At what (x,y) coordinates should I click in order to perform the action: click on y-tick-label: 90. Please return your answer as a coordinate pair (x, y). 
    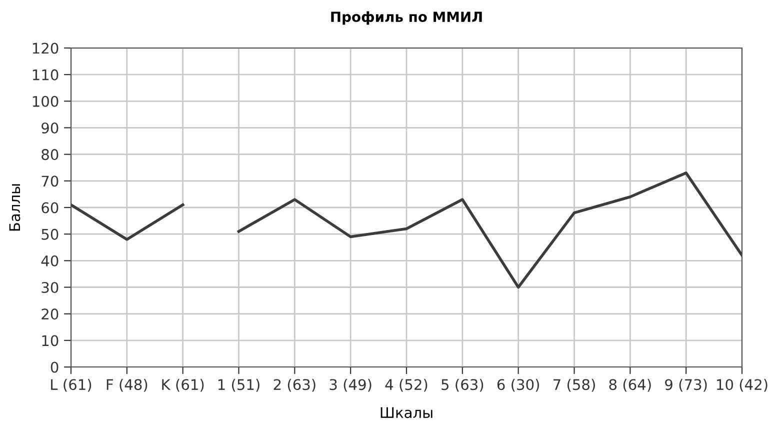
    Looking at the image, I should click on (50, 128).